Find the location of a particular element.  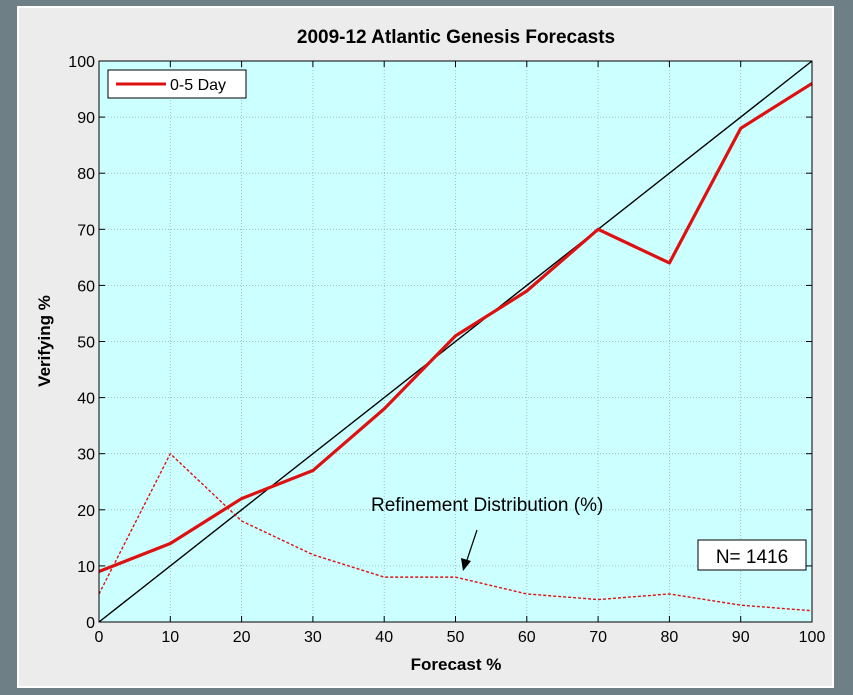

y-tick-label: 10 is located at coordinates (86, 567).